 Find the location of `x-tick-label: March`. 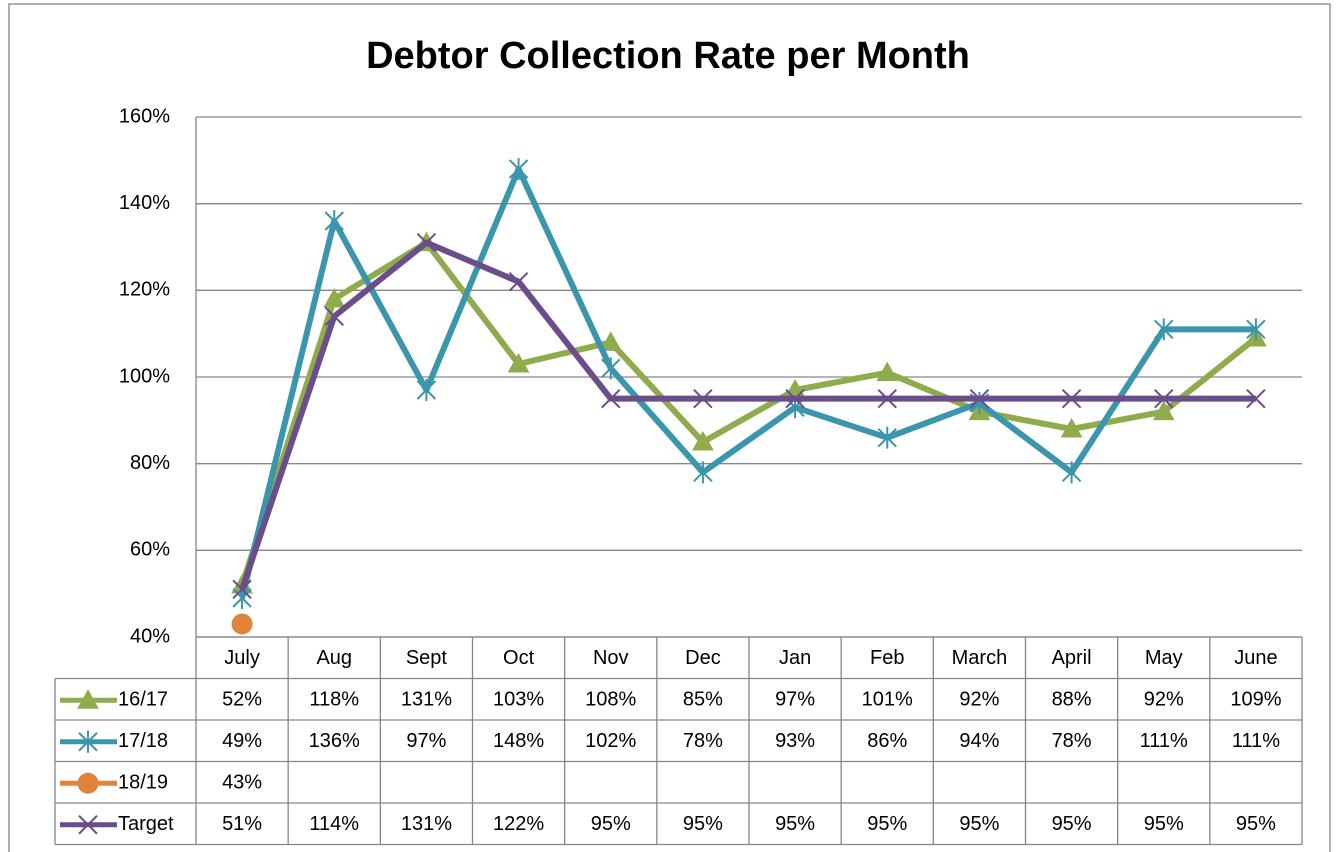

x-tick-label: March is located at coordinates (980, 658).